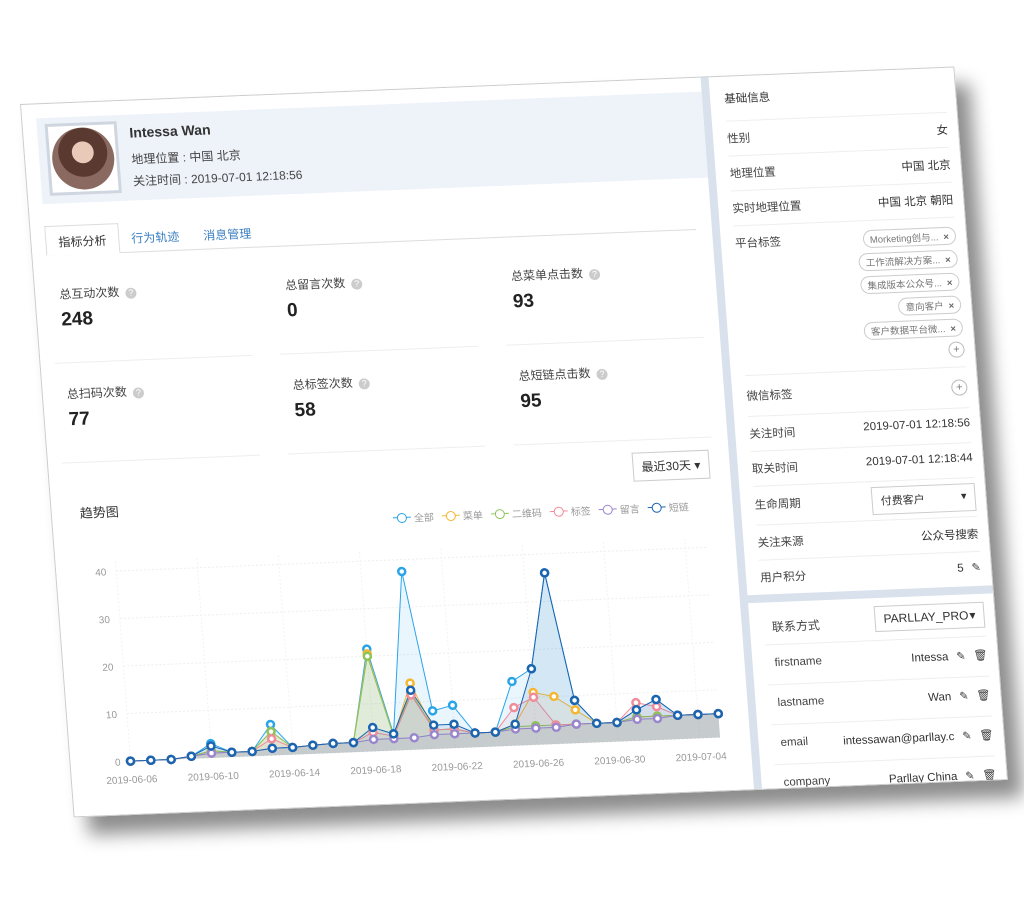 This screenshot has width=1024, height=911. Describe the element at coordinates (77, 319) in the screenshot. I see `metric-value: 248` at that location.